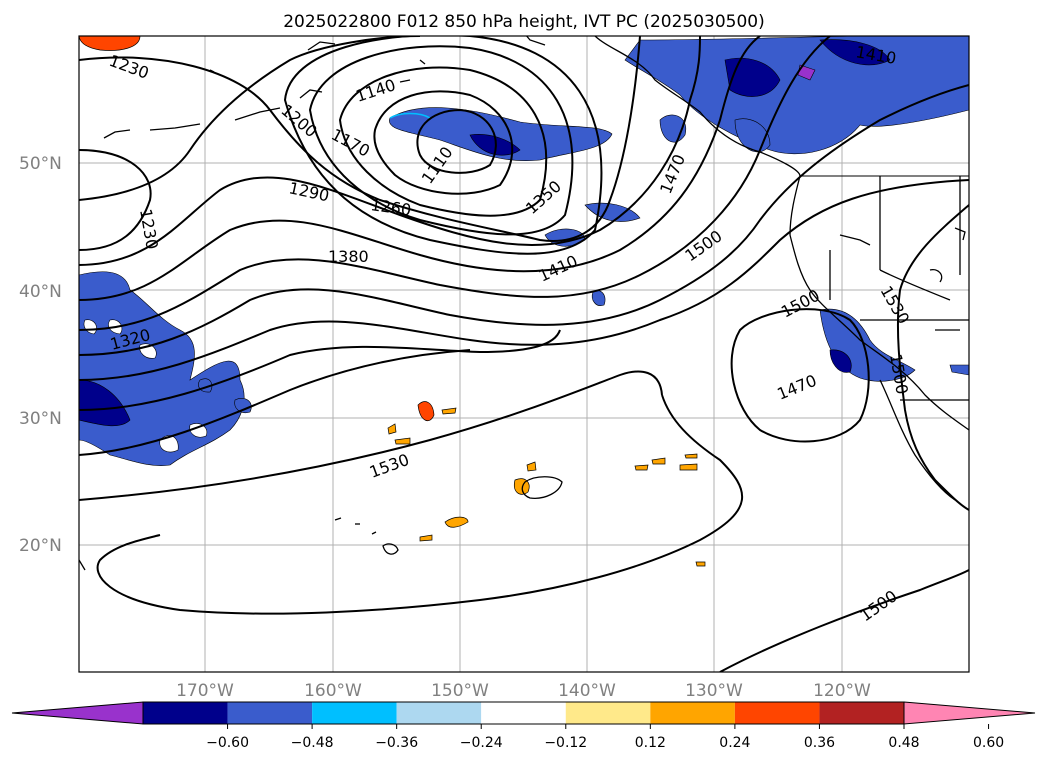 The image size is (1047, 765). What do you see at coordinates (40, 164) in the screenshot?
I see `lat-label: 50°N` at bounding box center [40, 164].